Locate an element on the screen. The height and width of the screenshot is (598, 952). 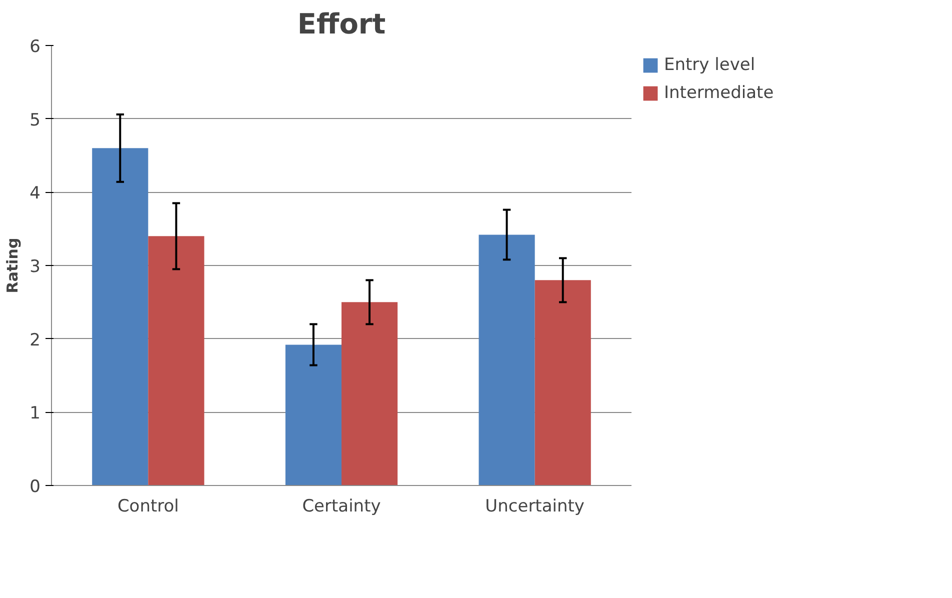
chart-title: Effort is located at coordinates (341, 24).